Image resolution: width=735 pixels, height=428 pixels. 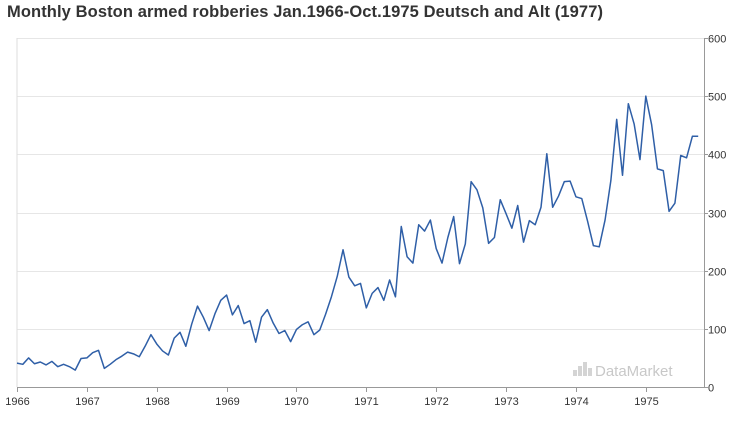 What do you see at coordinates (717, 156) in the screenshot?
I see `y-tick-label: 400` at bounding box center [717, 156].